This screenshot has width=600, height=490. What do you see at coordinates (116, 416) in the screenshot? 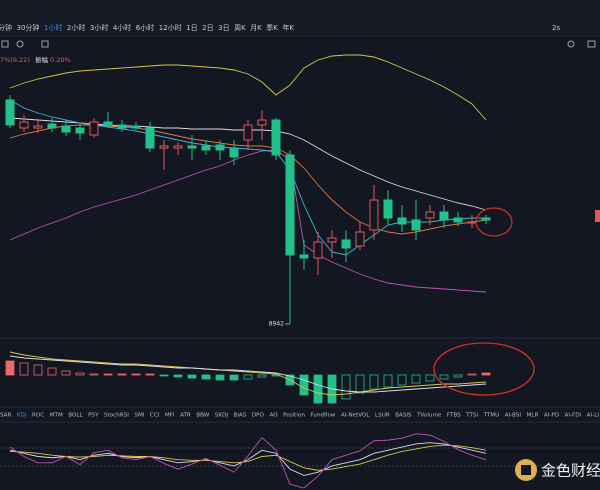
I see `indicator-tab: StochRSI` at bounding box center [116, 416].